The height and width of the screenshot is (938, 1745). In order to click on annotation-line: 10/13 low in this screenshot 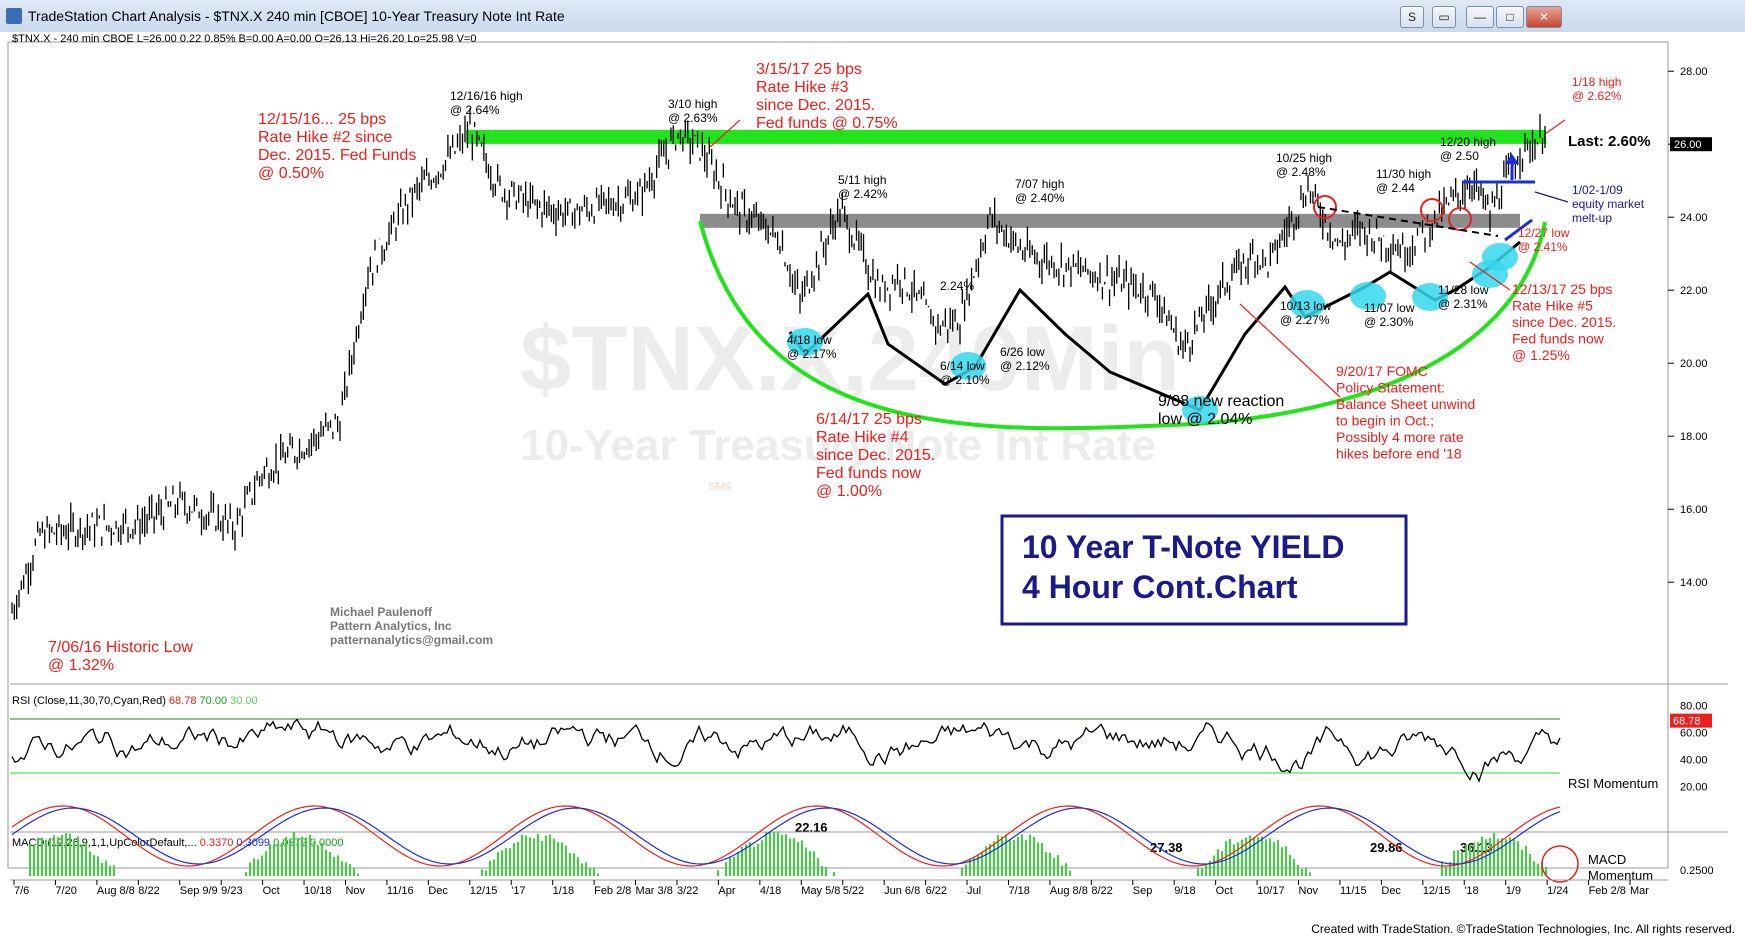, I will do `click(1306, 306)`.